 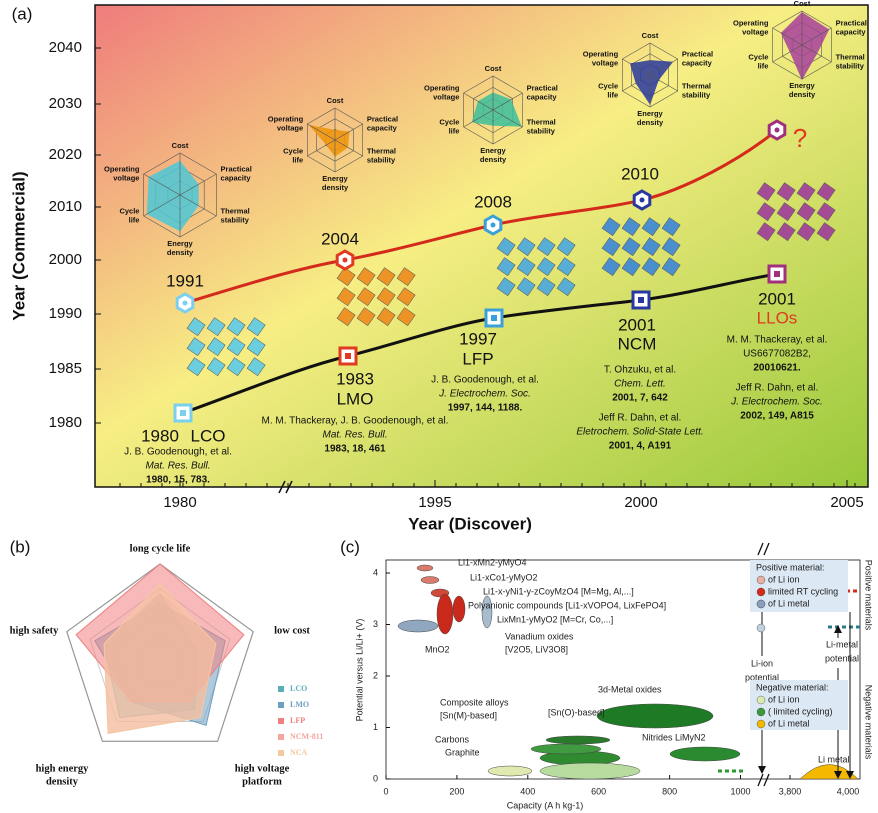 What do you see at coordinates (22, 13) in the screenshot?
I see `label: (a)` at bounding box center [22, 13].